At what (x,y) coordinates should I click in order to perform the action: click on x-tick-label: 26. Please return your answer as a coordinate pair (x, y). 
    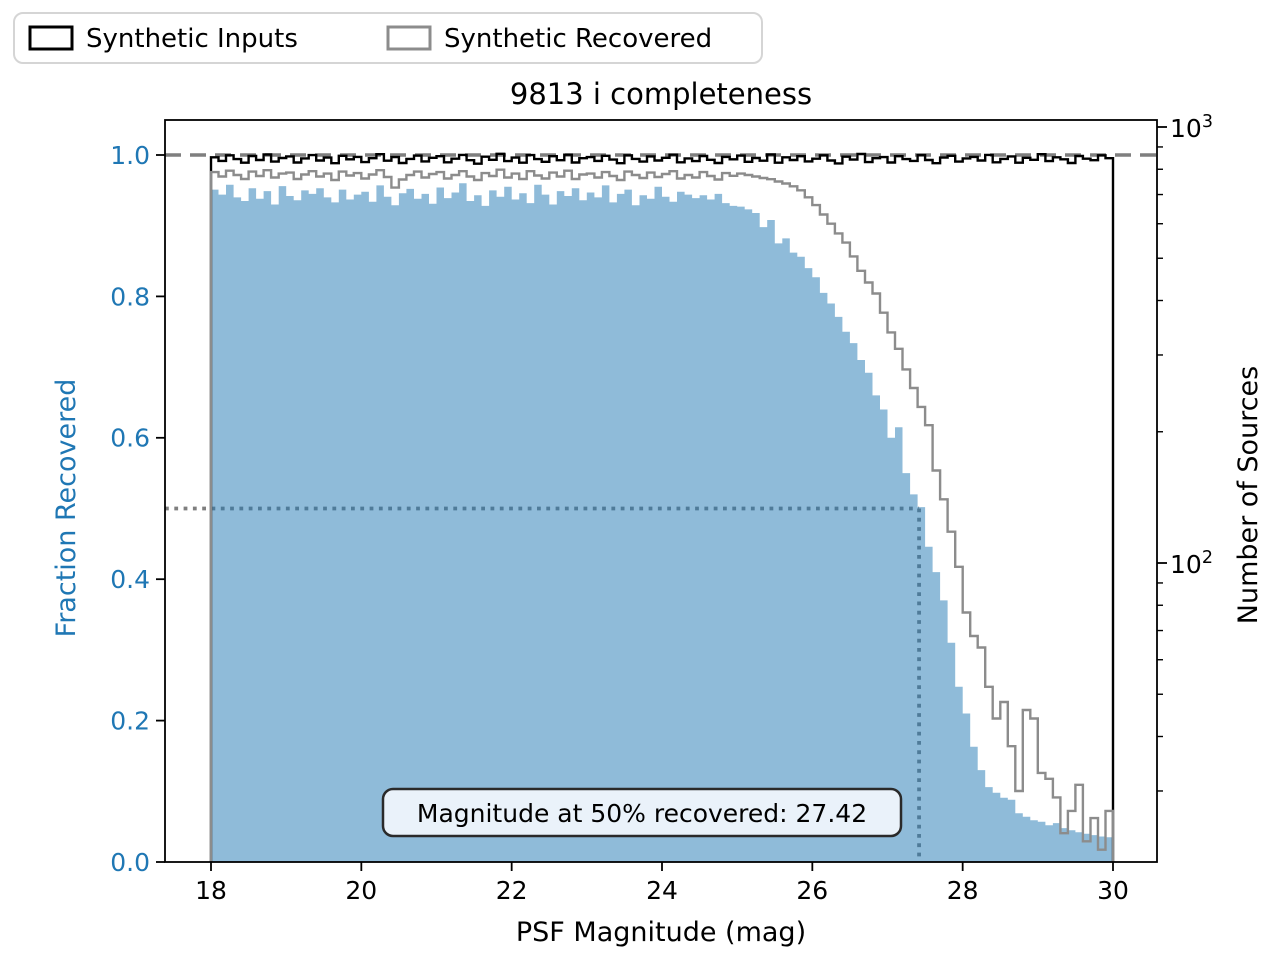
    Looking at the image, I should click on (812, 890).